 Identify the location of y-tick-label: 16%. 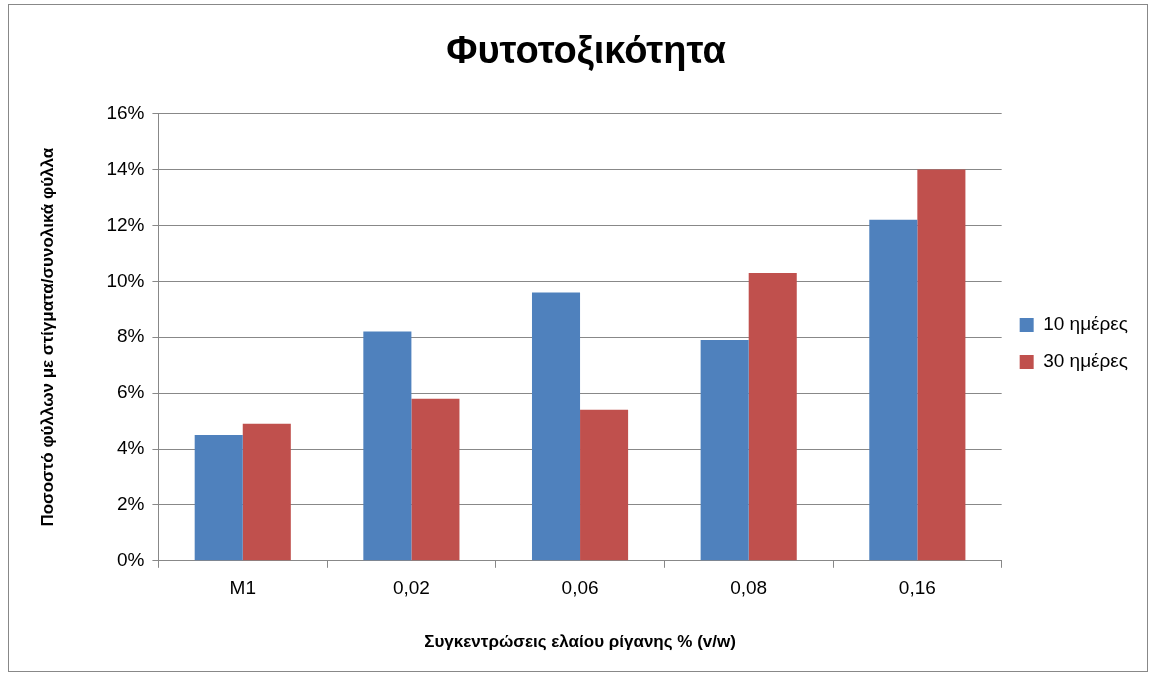
(125, 112).